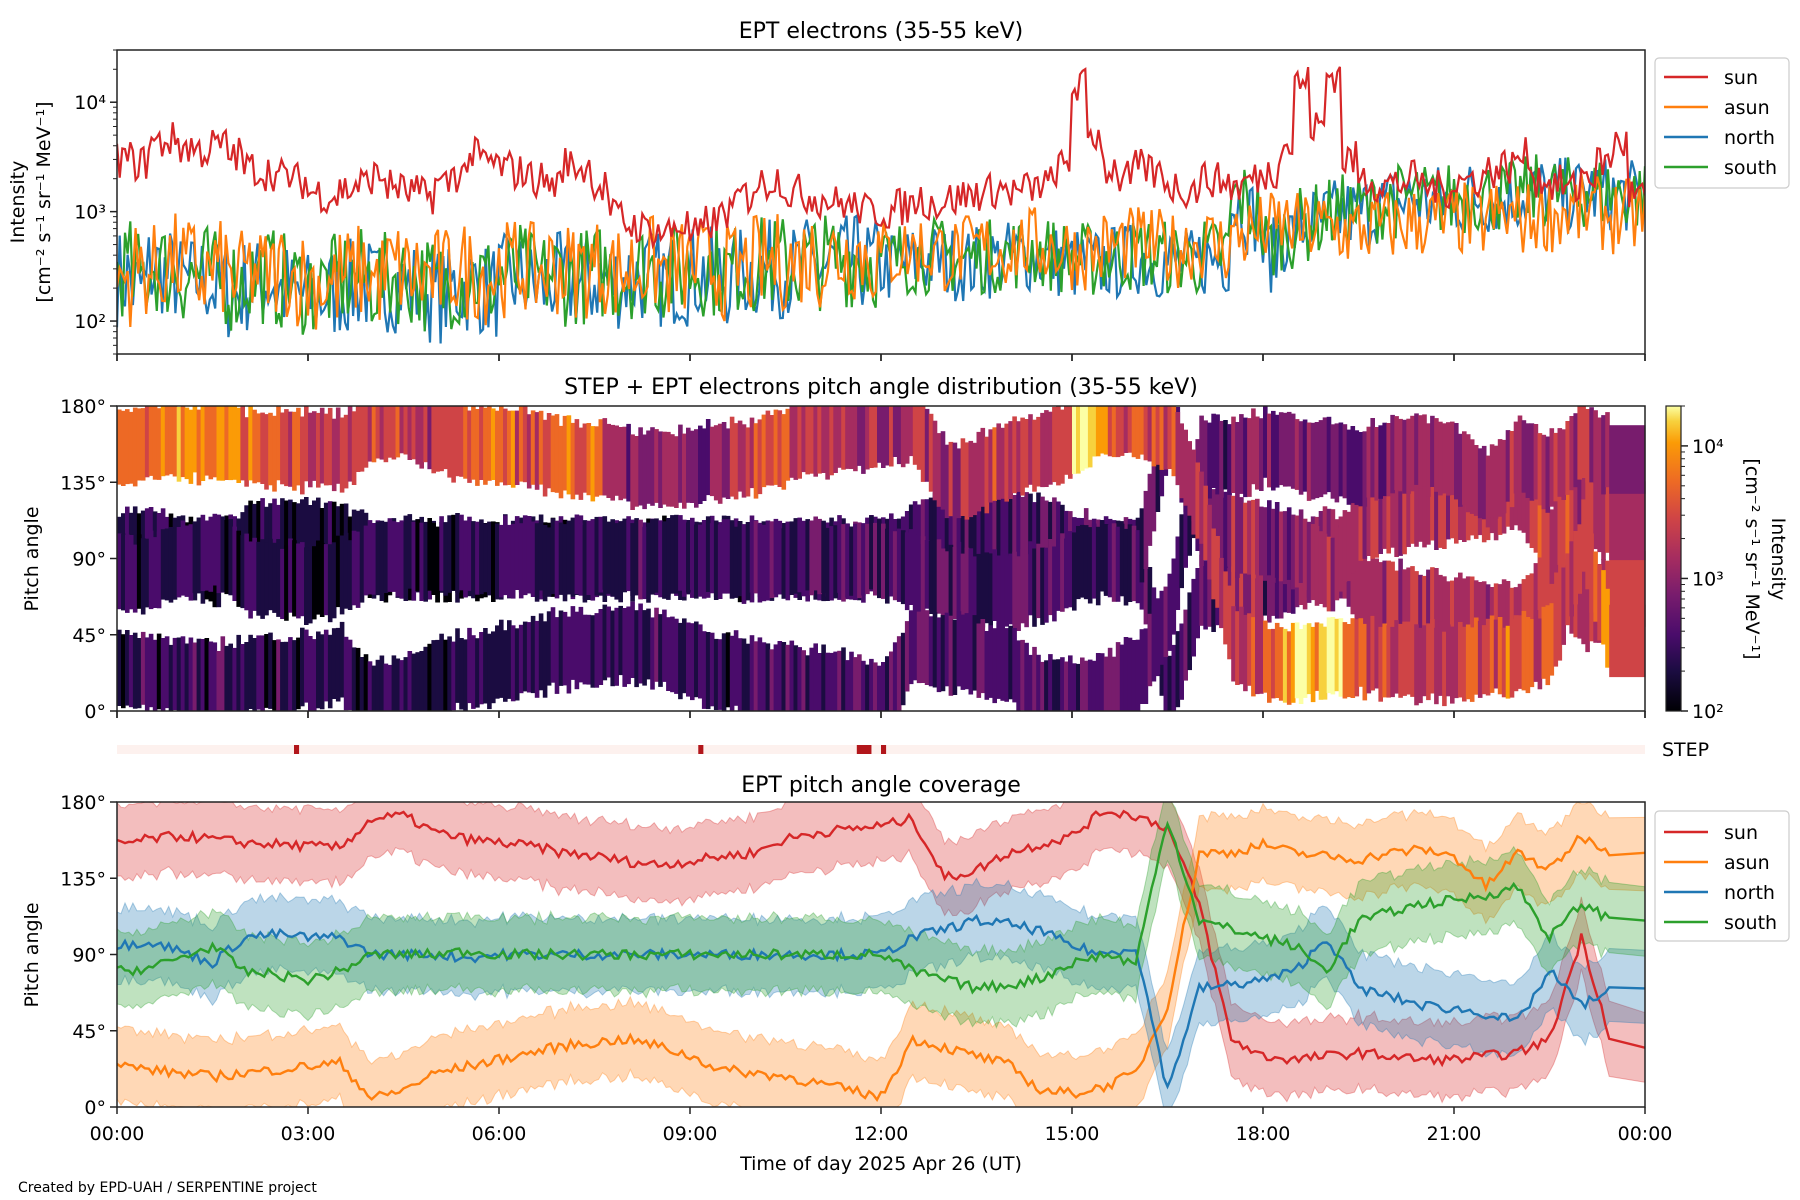 This screenshot has width=1800, height=1200. What do you see at coordinates (1722, 123) in the screenshot?
I see `intensity-legend-frame` at bounding box center [1722, 123].